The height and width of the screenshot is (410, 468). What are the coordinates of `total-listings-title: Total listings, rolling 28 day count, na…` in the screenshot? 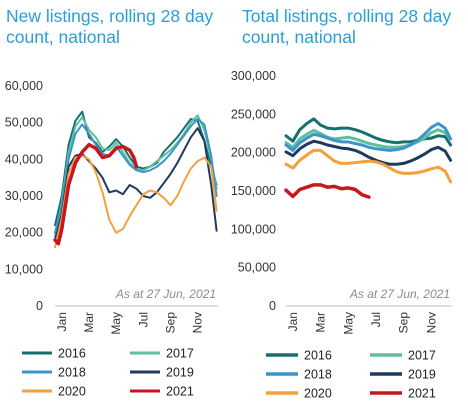 It's located at (347, 26).